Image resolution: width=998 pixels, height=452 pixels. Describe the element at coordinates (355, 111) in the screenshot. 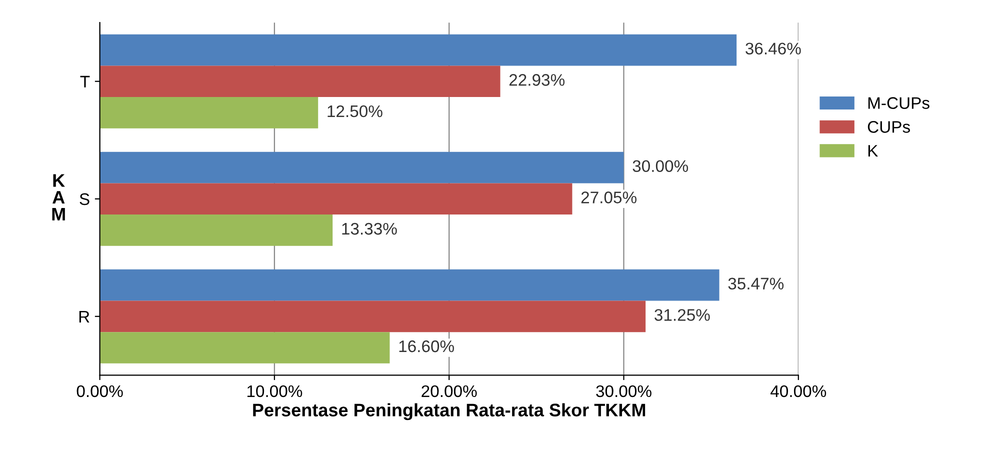

I see `data-label: 12.50%` at that location.